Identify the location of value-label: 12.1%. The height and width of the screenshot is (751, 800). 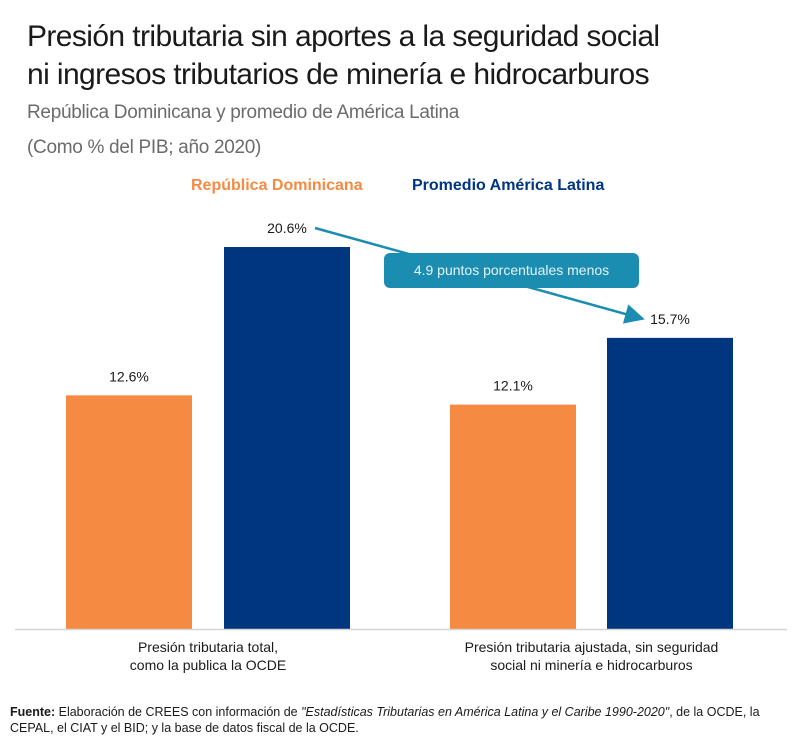
(513, 386).